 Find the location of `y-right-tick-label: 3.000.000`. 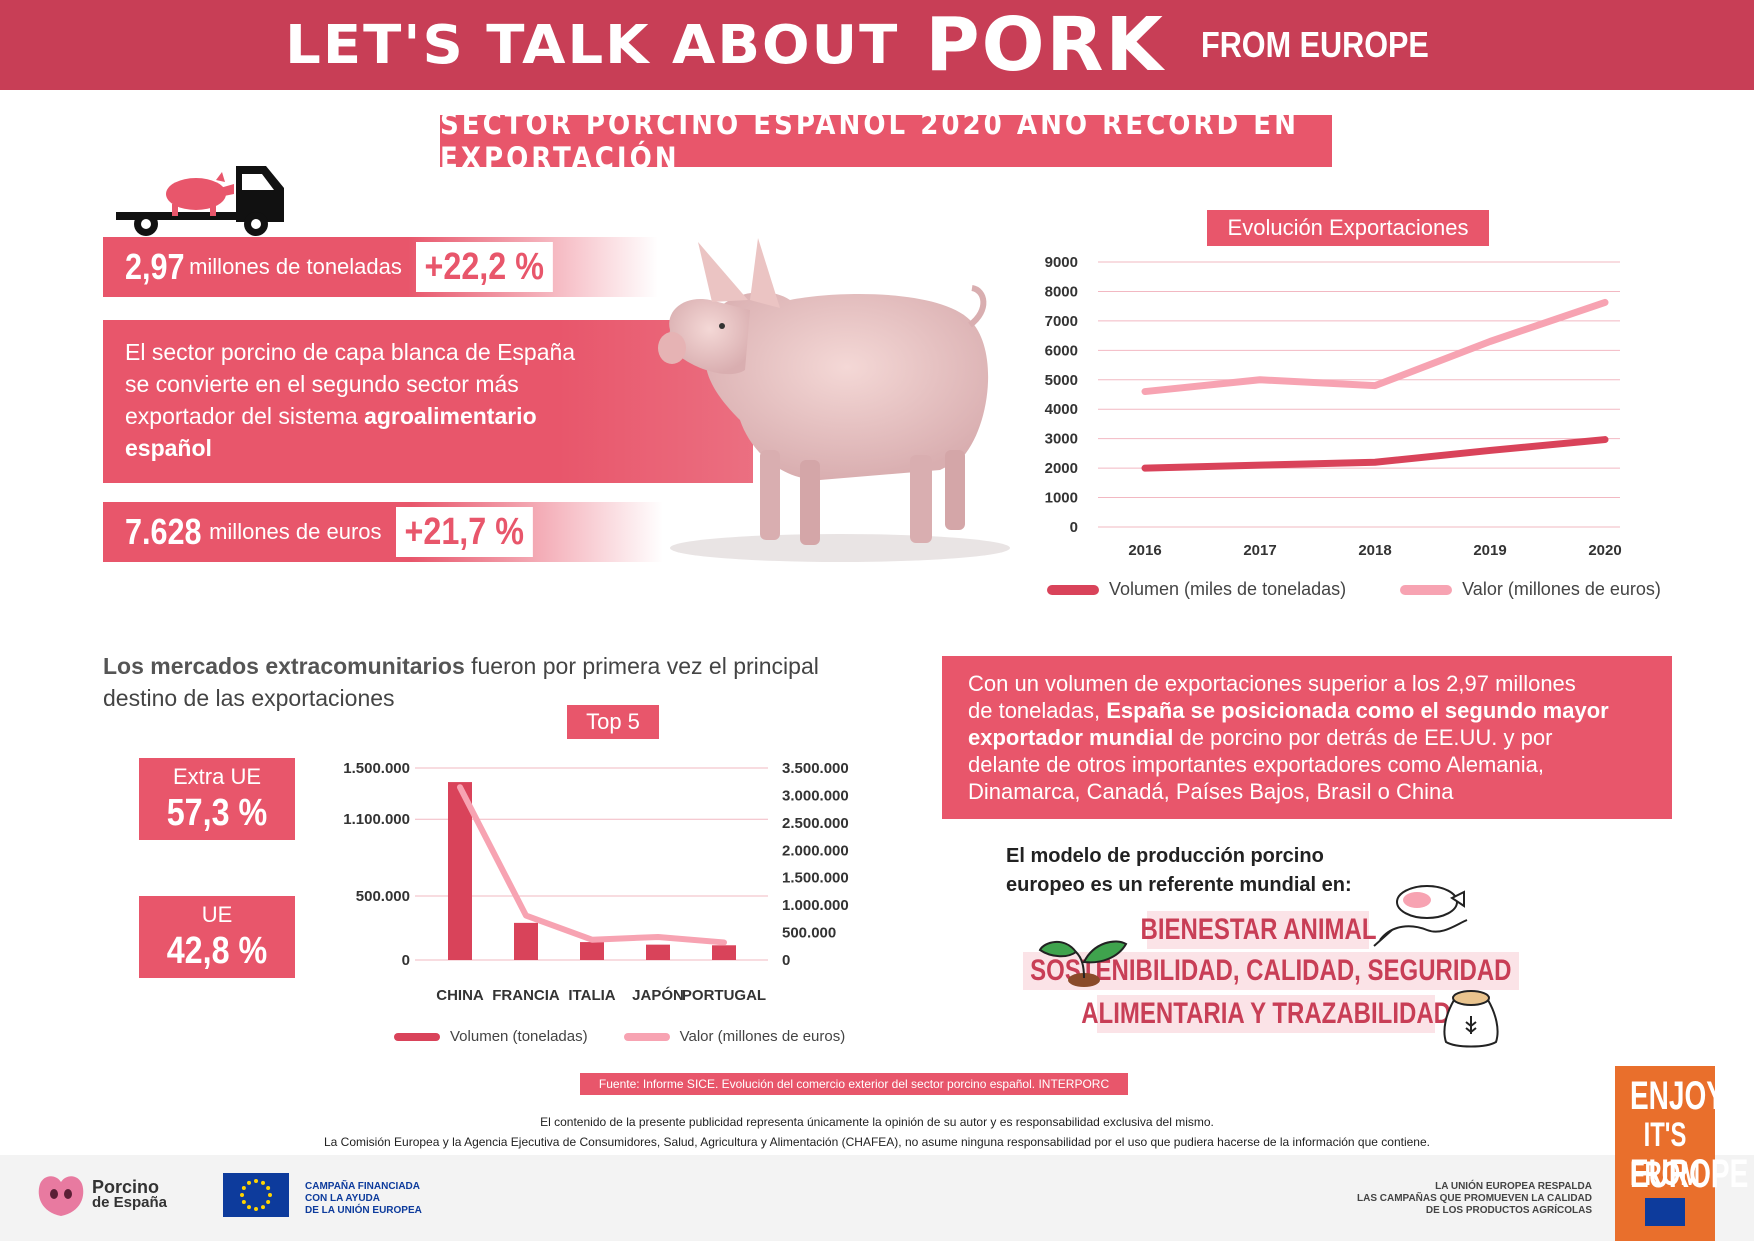

y-right-tick-label: 3.000.000 is located at coordinates (815, 795).